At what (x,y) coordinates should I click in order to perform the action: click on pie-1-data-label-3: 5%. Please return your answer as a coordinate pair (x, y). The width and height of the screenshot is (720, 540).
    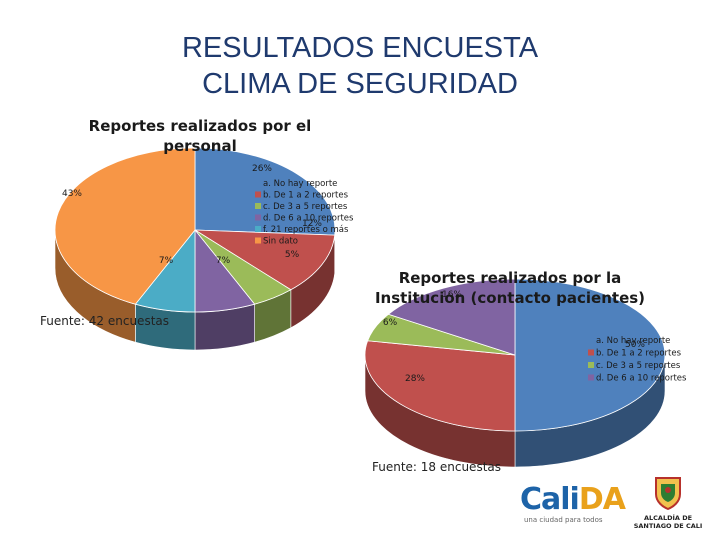
    Looking at the image, I should click on (292, 255).